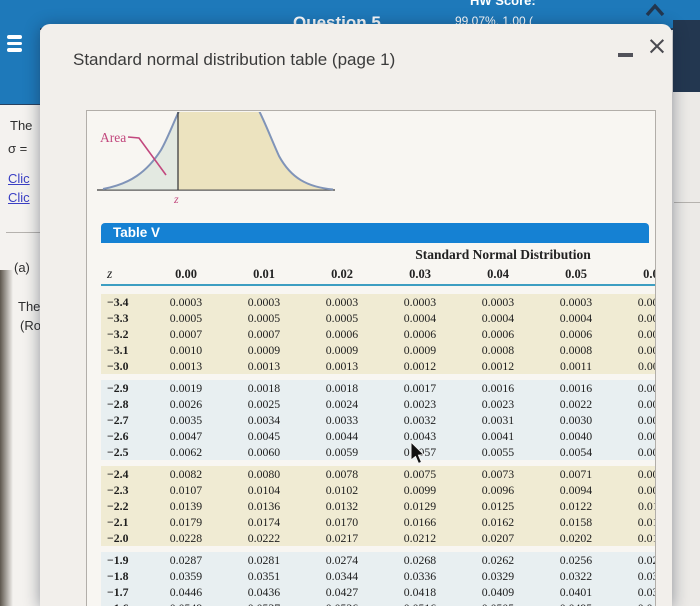 The image size is (700, 606). I want to click on z-value: −2.3, so click(118, 489).